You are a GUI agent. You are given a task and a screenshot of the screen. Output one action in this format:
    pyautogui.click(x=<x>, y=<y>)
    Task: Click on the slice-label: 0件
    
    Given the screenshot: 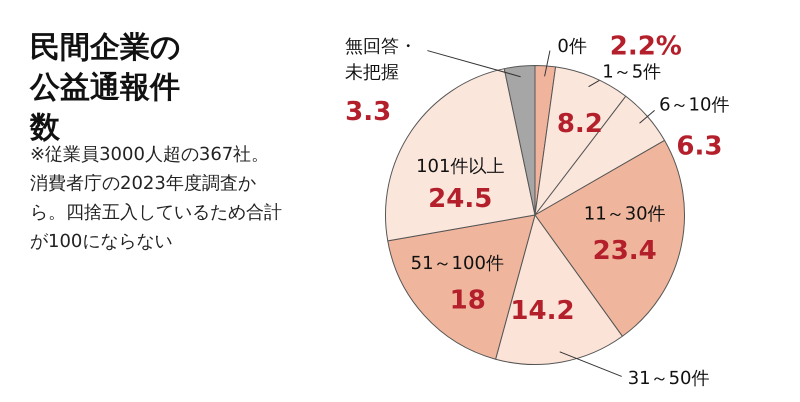 What is the action you would take?
    pyautogui.click(x=572, y=47)
    